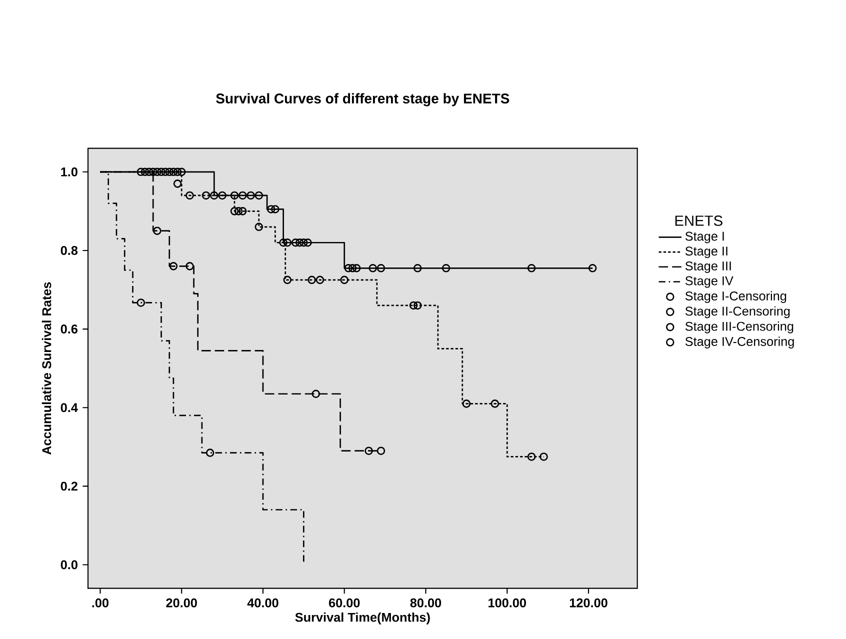  Describe the element at coordinates (708, 267) in the screenshot. I see `legend-label: Stage III` at that location.